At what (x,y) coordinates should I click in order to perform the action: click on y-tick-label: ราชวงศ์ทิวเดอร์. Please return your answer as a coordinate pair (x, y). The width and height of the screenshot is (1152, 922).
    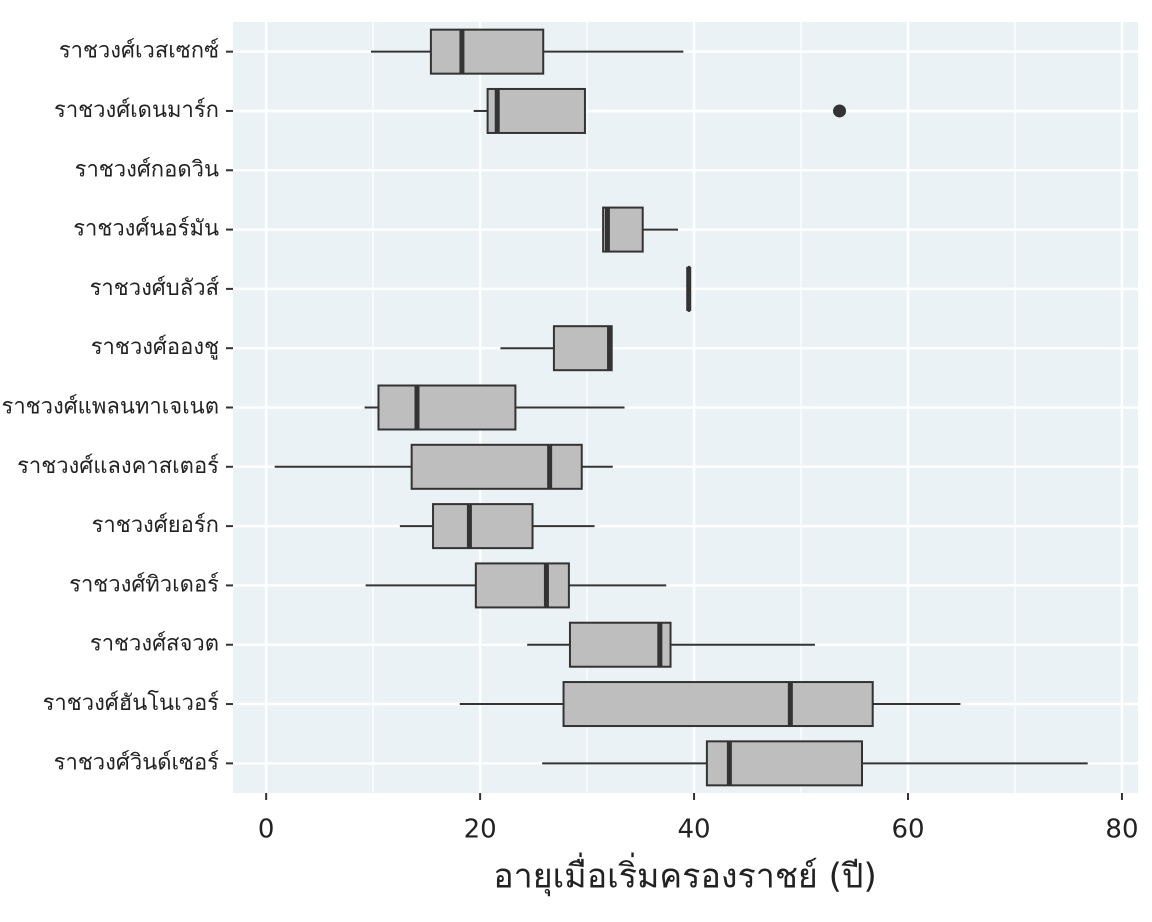
    Looking at the image, I should click on (144, 584).